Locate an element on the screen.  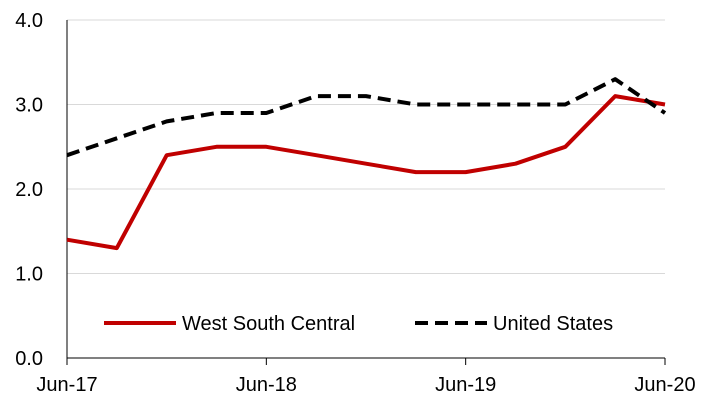
x-tick-label: Jun-20 is located at coordinates (664, 385).